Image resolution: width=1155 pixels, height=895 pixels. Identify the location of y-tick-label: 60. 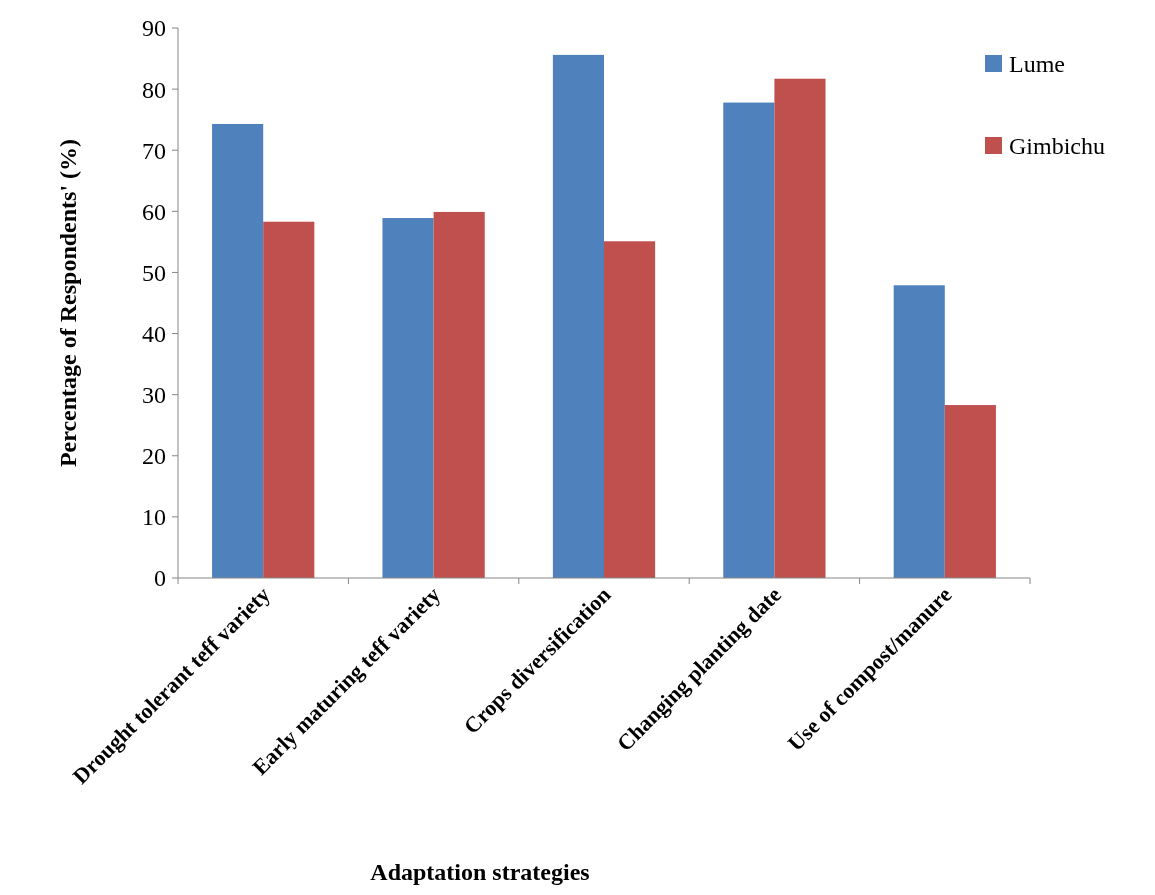
(154, 211).